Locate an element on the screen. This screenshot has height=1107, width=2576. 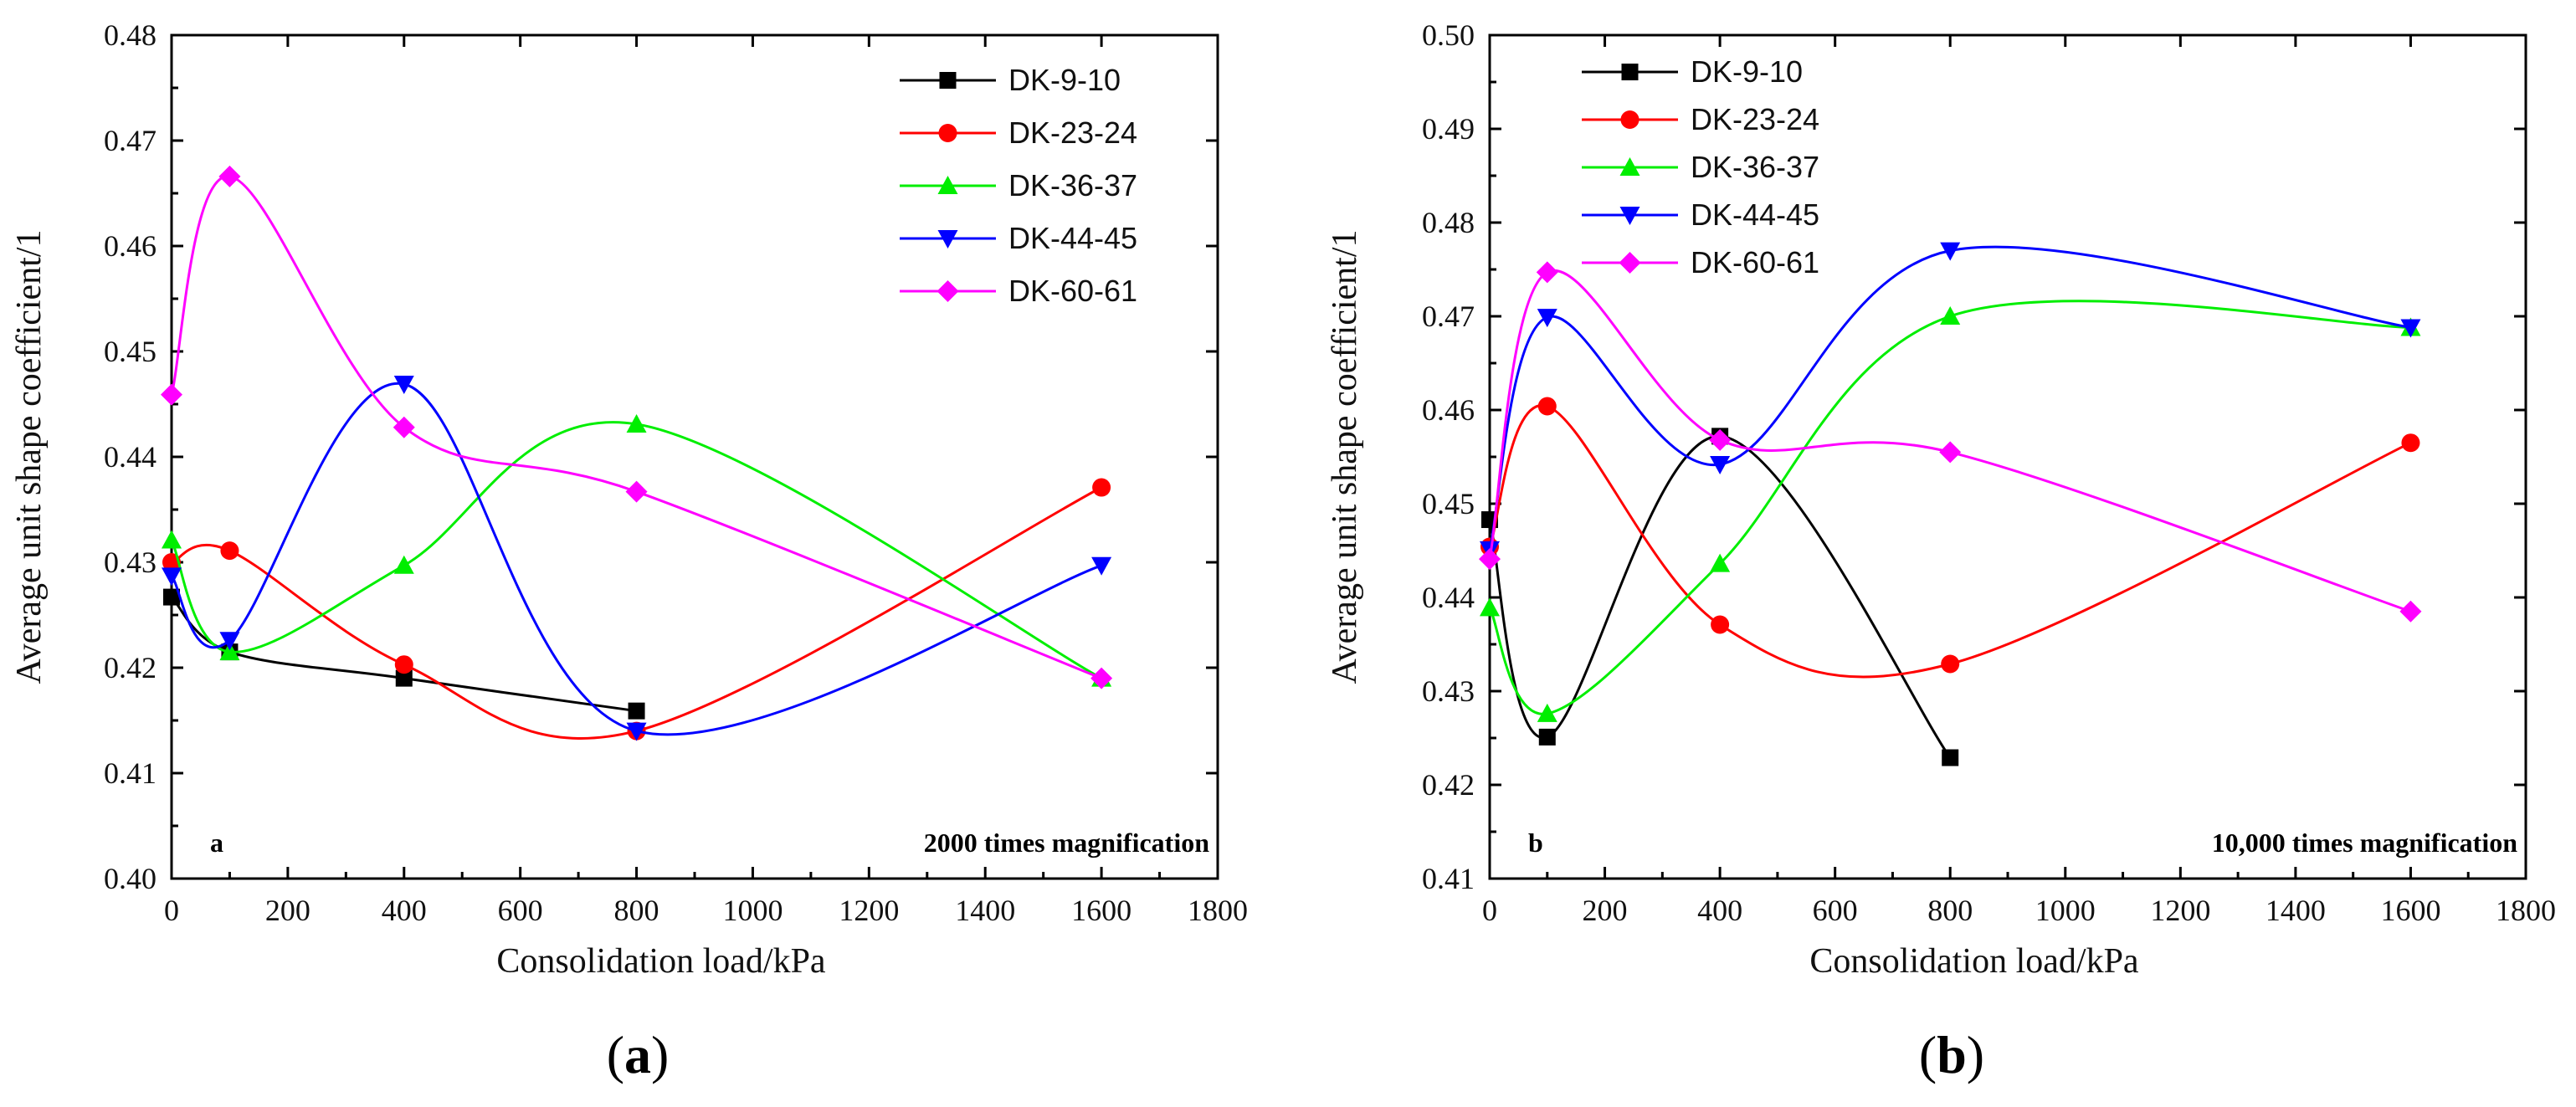
legend-label: DK-9-10 is located at coordinates (1747, 71).